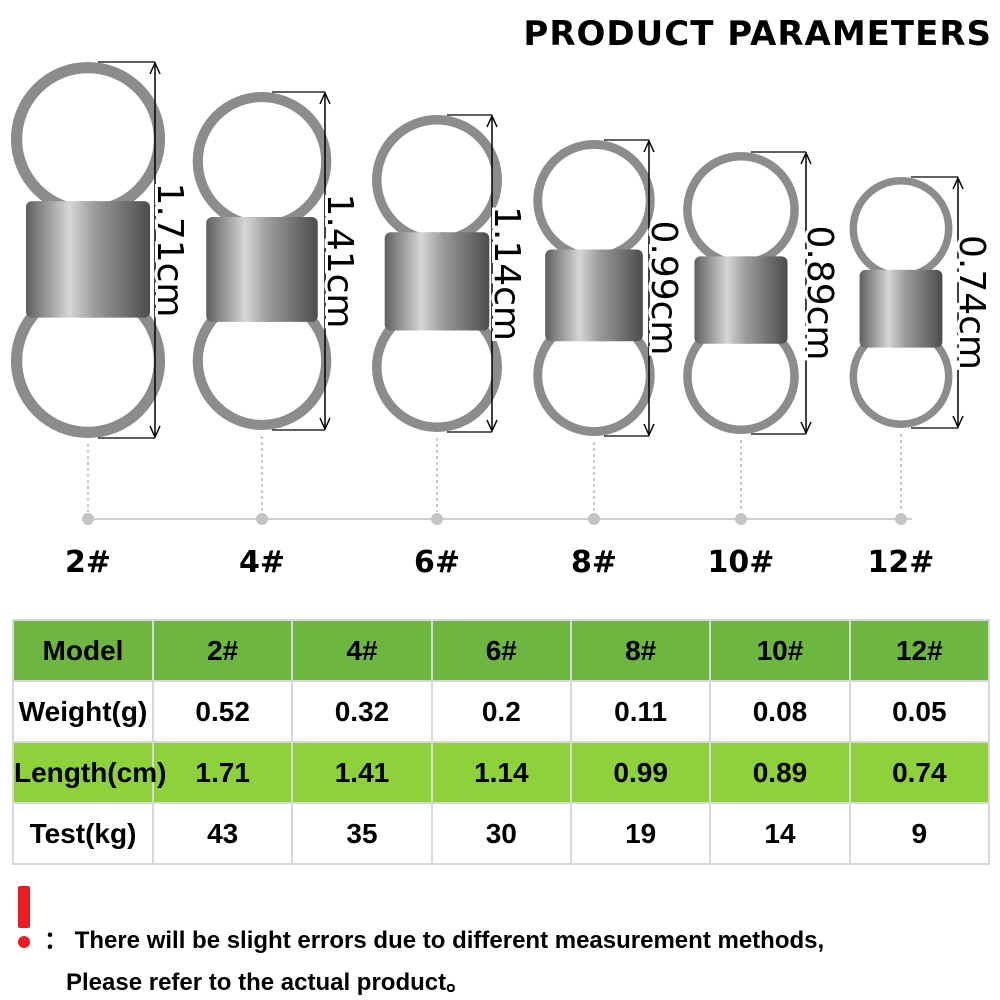 This screenshot has height=1000, width=1000. What do you see at coordinates (362, 711) in the screenshot?
I see `table-cell: 0.32` at bounding box center [362, 711].